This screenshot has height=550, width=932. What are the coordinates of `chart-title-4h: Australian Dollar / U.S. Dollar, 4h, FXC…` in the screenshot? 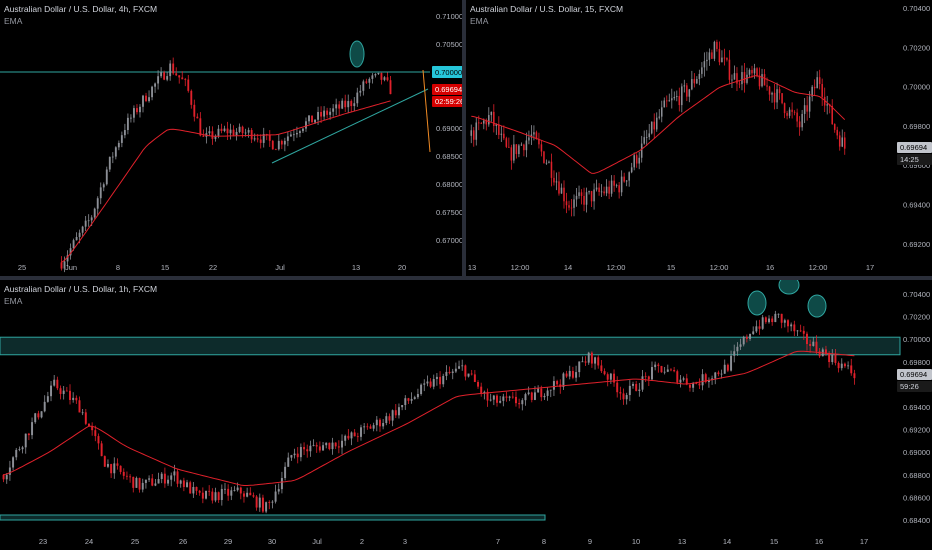 It's located at (81, 9).